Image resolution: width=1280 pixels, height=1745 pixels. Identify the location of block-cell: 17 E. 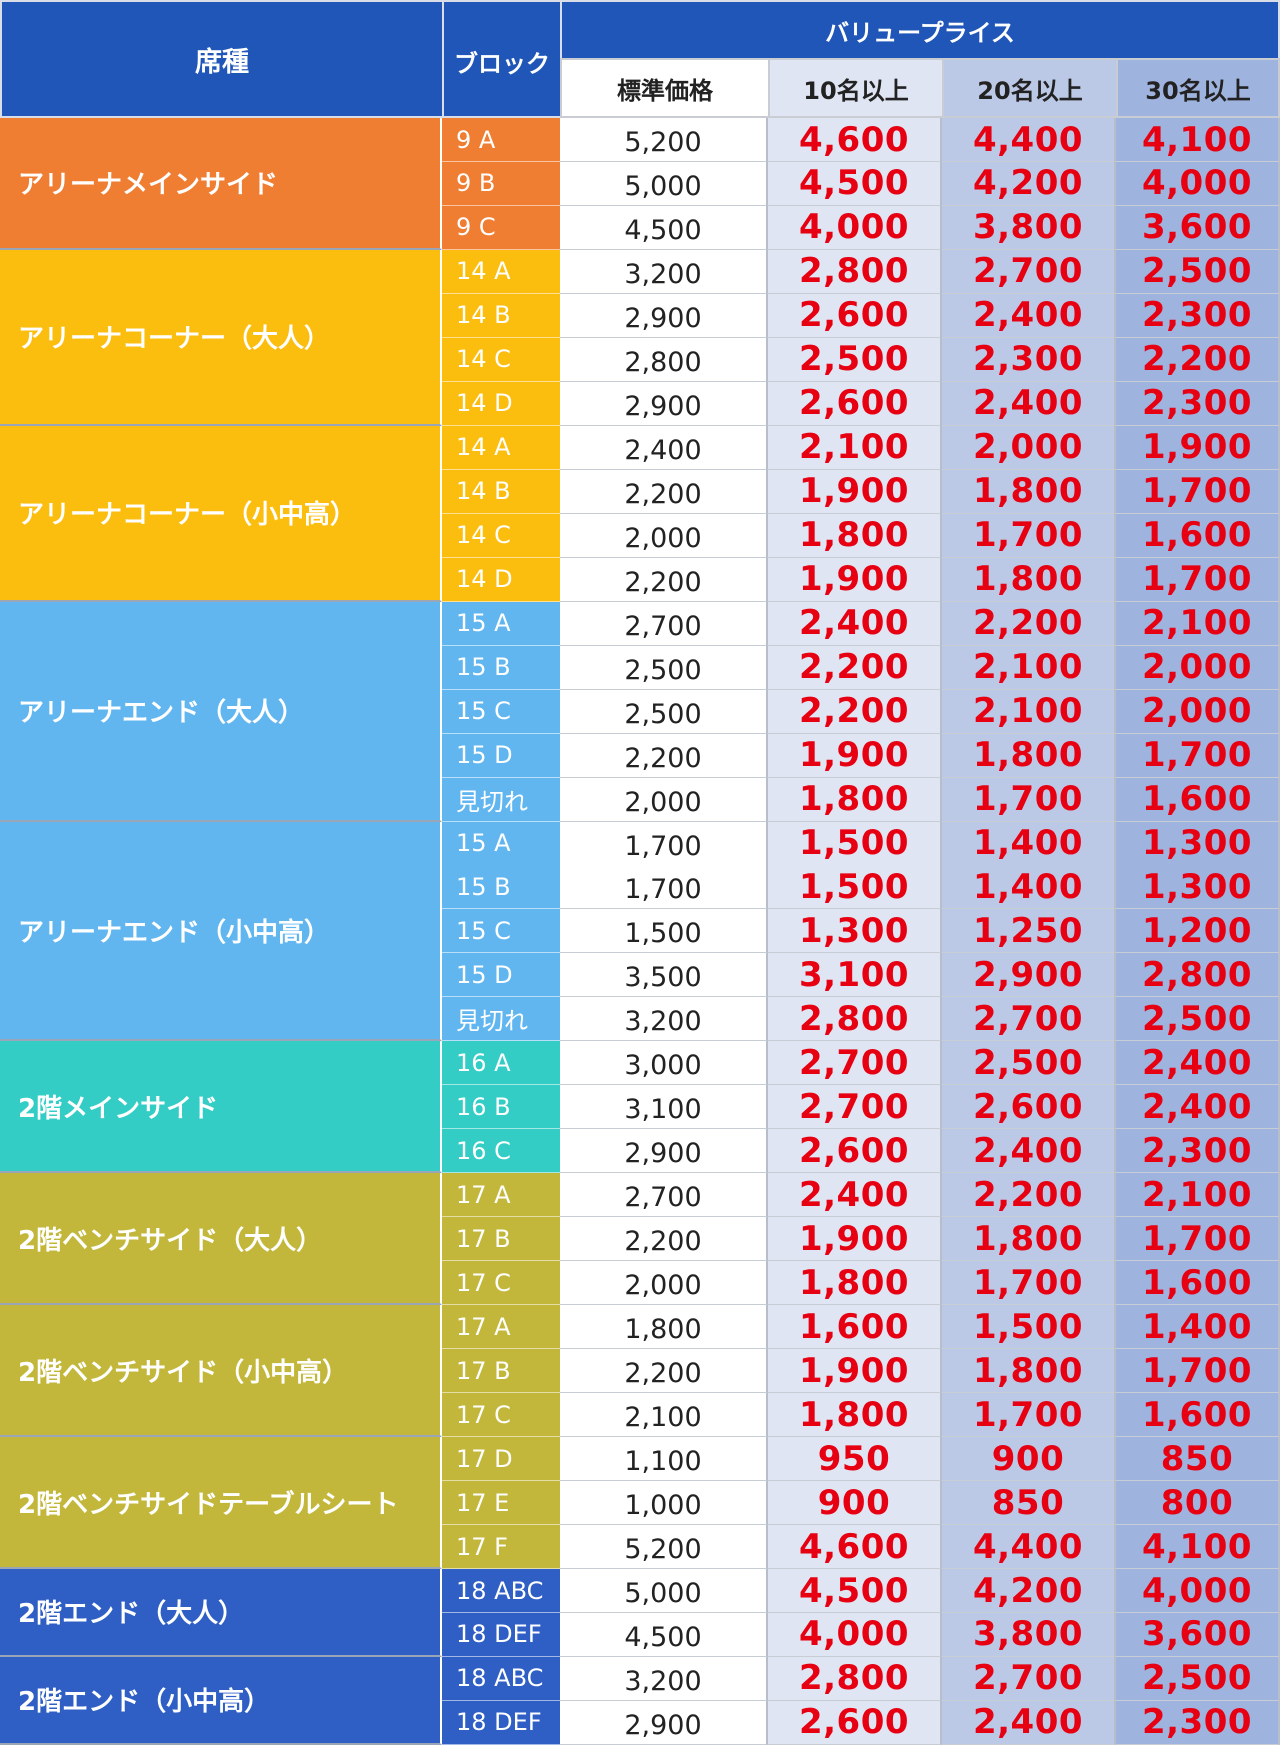
(501, 1503).